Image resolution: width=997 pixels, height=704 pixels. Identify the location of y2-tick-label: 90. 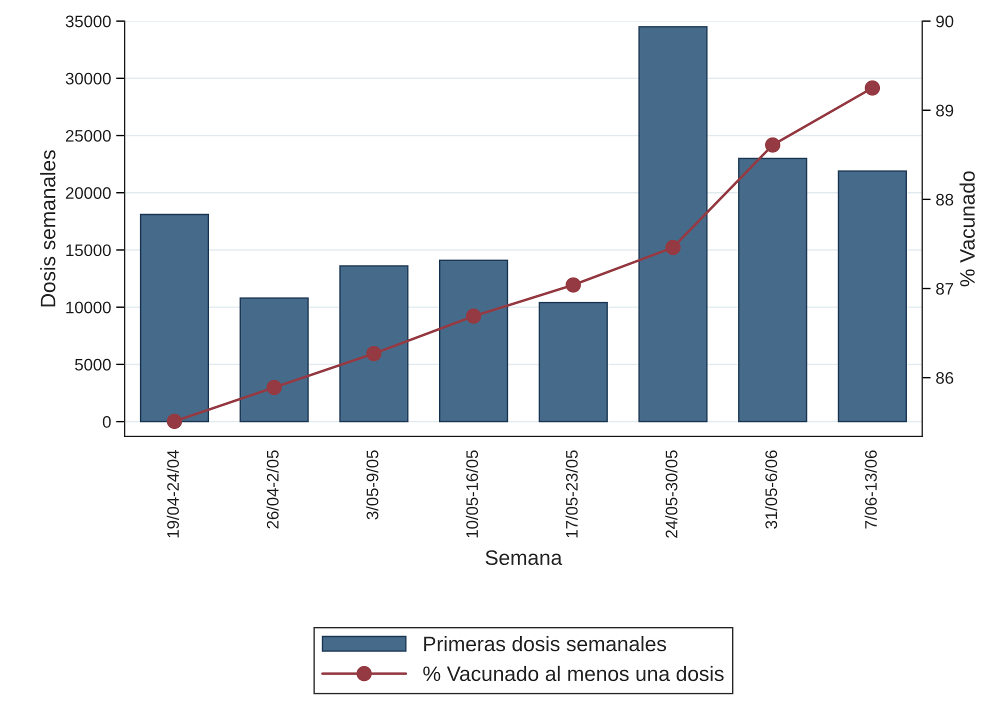
(945, 22).